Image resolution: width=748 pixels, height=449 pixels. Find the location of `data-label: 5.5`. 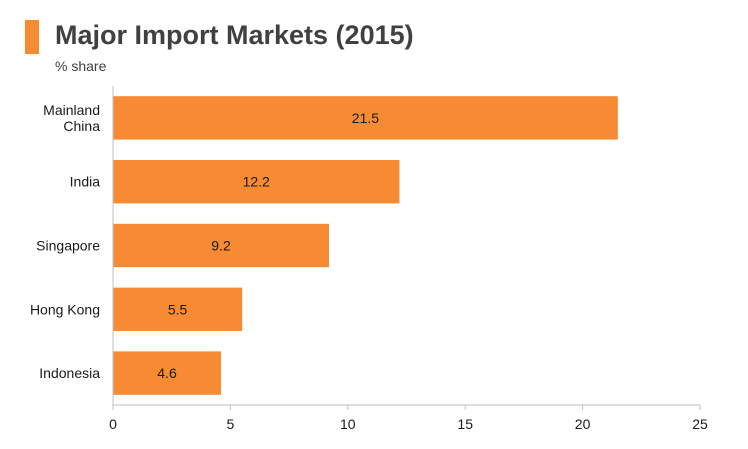

data-label: 5.5 is located at coordinates (178, 309).